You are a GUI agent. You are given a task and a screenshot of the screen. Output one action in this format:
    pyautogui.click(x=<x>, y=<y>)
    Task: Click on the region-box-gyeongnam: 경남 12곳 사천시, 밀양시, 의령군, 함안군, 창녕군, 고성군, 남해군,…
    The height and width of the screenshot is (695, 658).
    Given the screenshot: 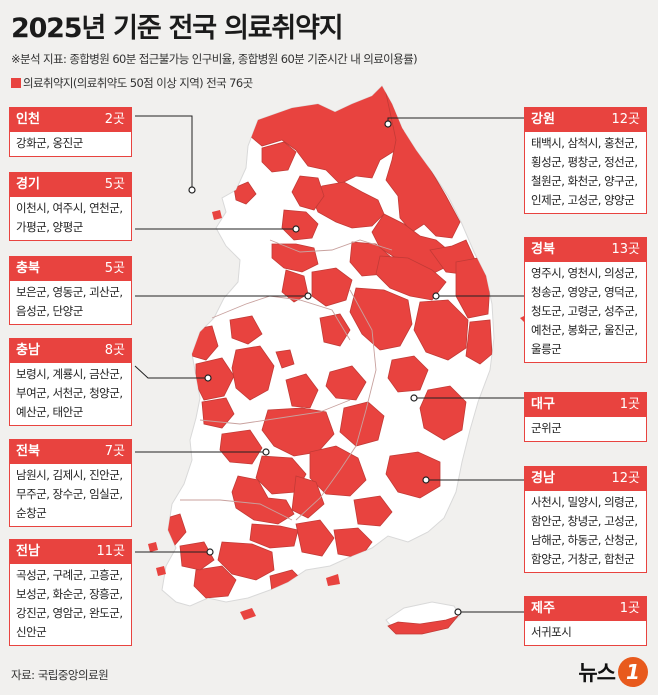 What is the action you would take?
    pyautogui.click(x=585, y=519)
    